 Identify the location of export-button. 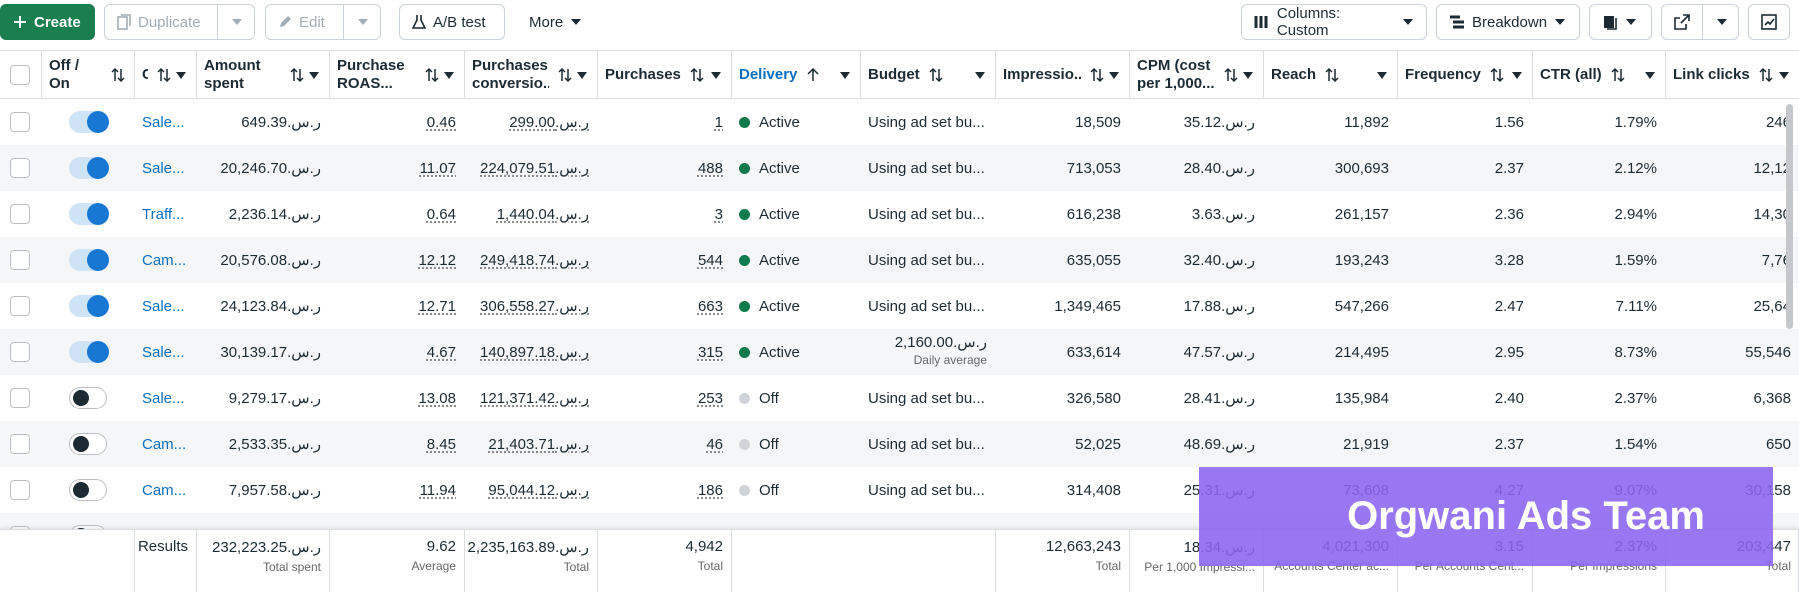
(1700, 22).